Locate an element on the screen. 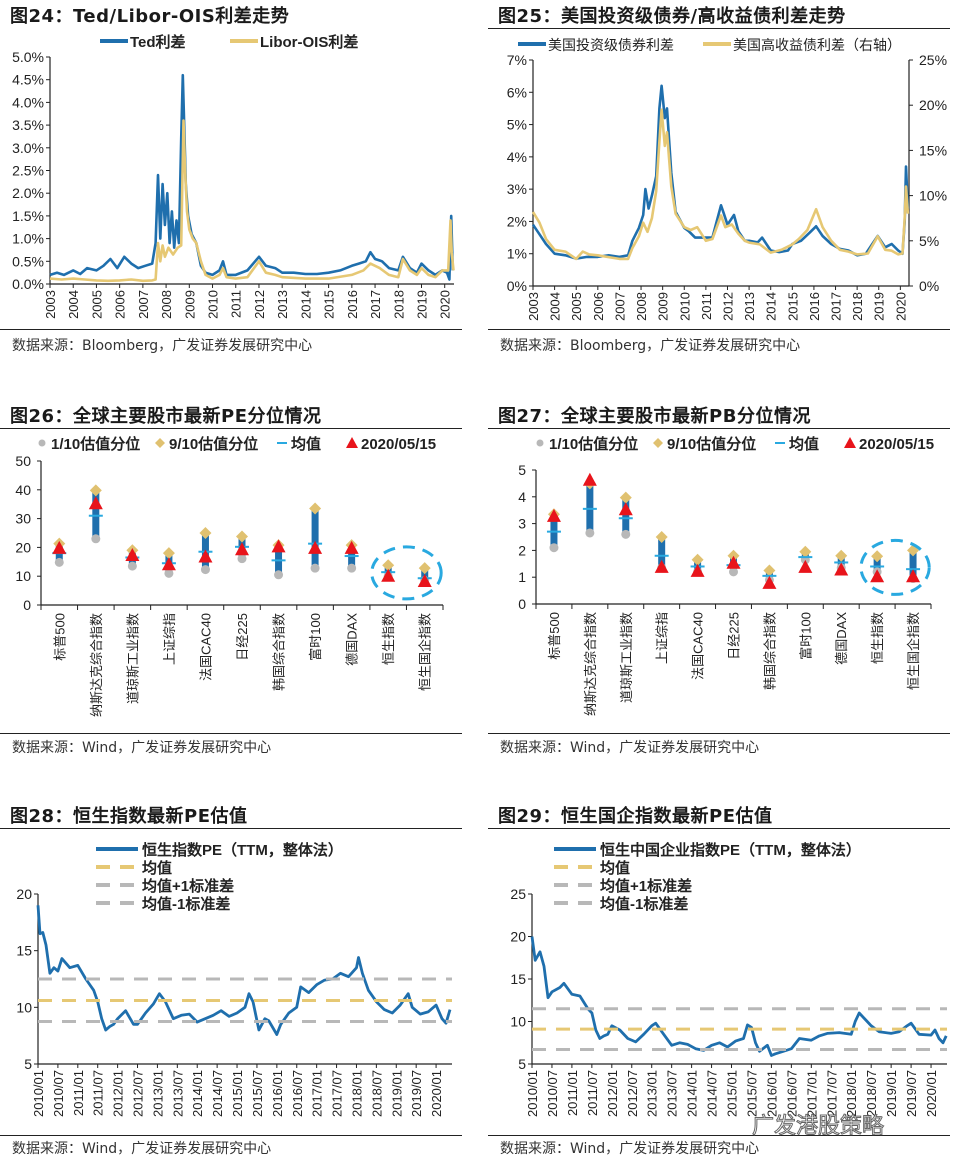 Image resolution: width=955 pixels, height=1163 pixels. figure-27-source: 数据来源：Wind，广发证券发展研究中心 is located at coordinates (630, 748).